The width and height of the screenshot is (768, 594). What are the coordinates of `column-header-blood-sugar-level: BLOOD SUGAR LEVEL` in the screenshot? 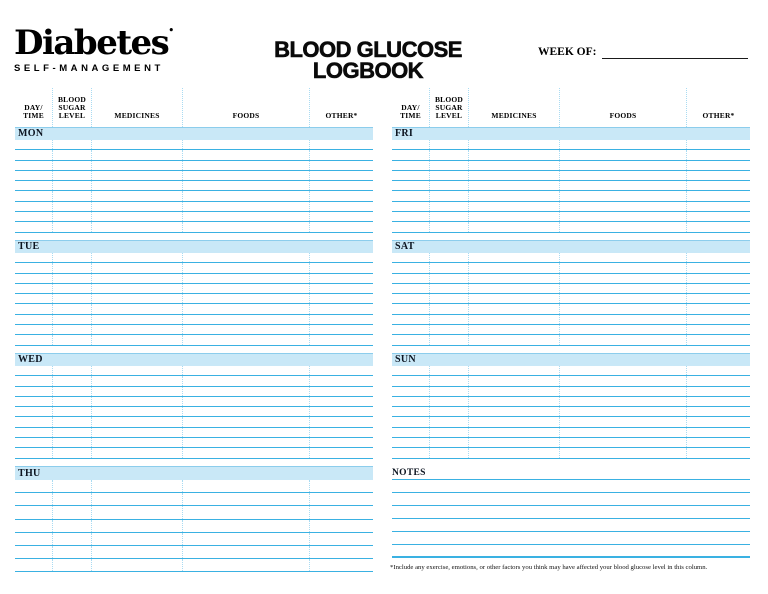 It's located at (72, 107).